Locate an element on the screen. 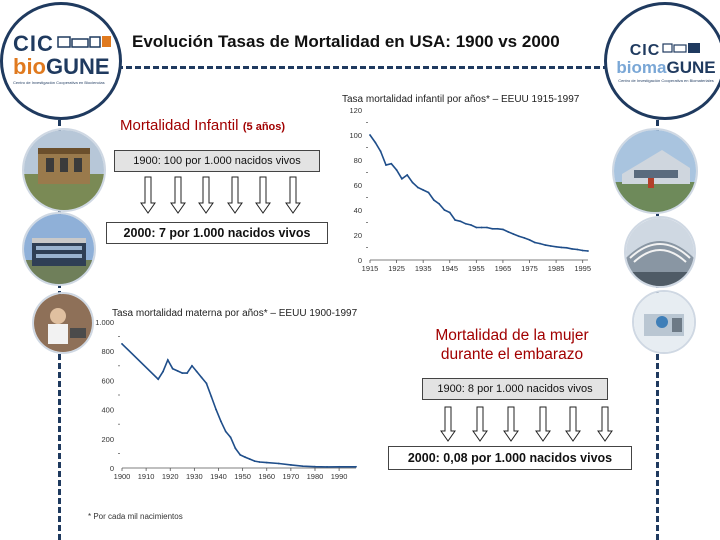 This screenshot has width=720, height=540. frame-top-line is located at coordinates (363, 67).